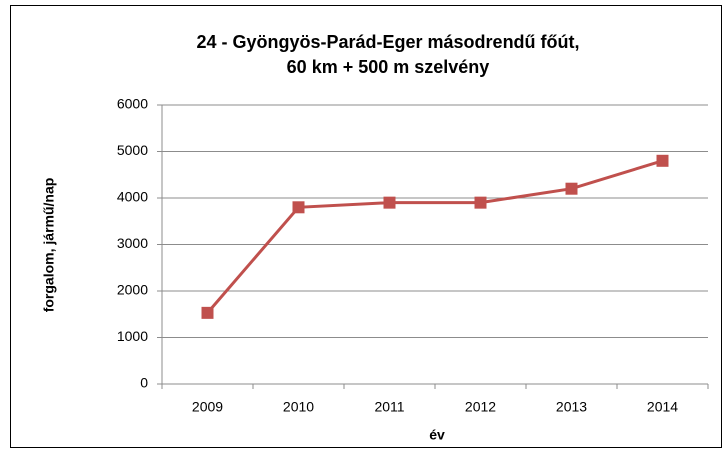 This screenshot has height=454, width=726. I want to click on x-tick-label: 2010, so click(298, 407).